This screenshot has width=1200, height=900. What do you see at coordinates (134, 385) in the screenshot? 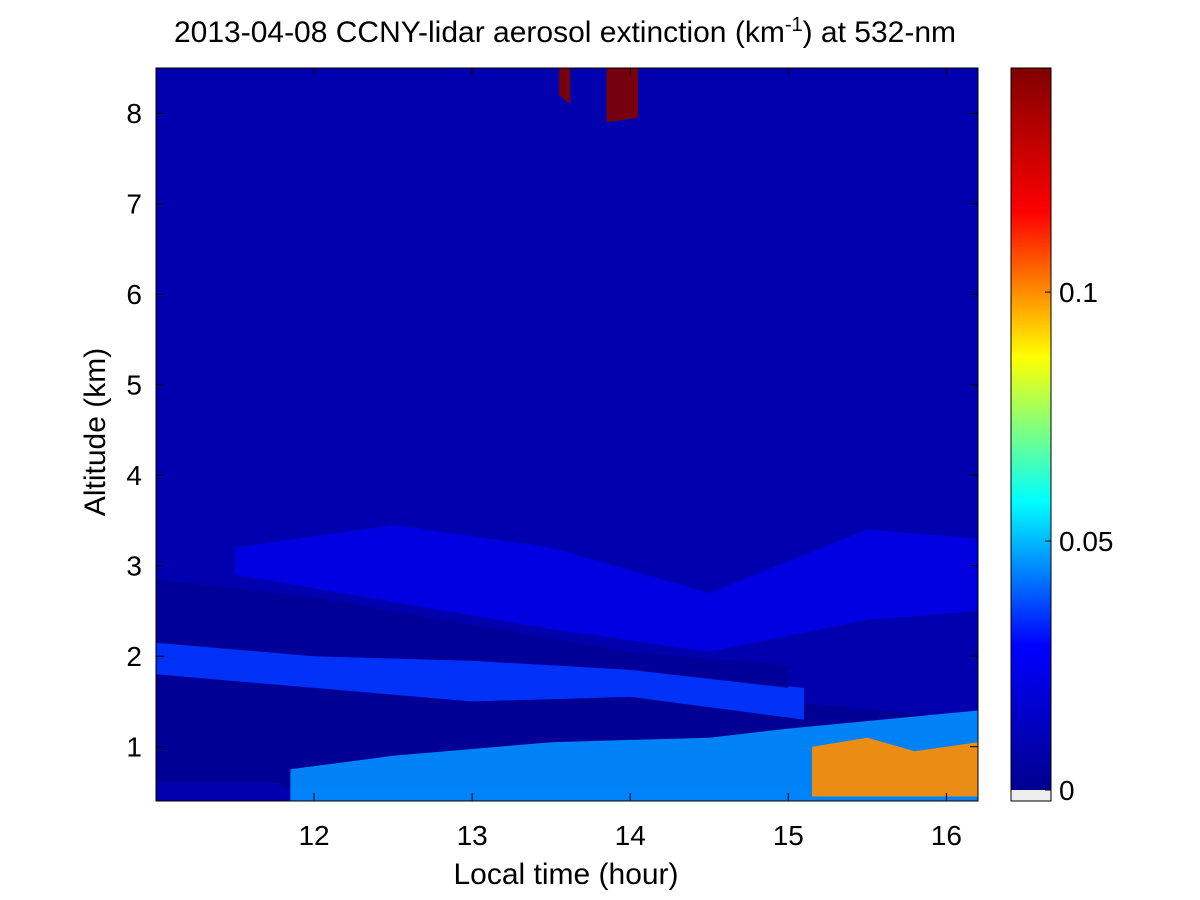
I see `y-tick-label: 5` at bounding box center [134, 385].